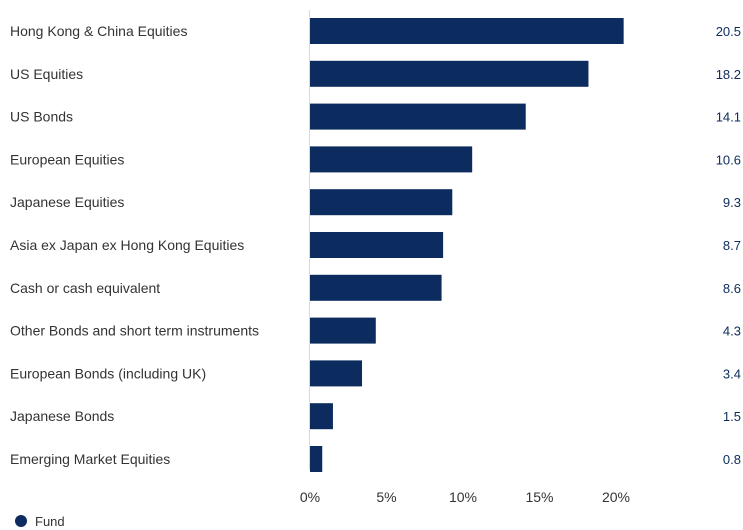  What do you see at coordinates (732, 416) in the screenshot?
I see `value-label: 1.5` at bounding box center [732, 416].